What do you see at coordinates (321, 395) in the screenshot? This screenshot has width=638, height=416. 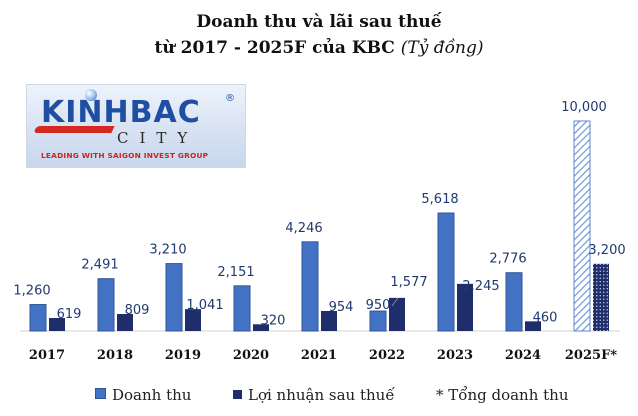 I see `legend-label-profit: Lợi nhuận sau thuế` at bounding box center [321, 395].